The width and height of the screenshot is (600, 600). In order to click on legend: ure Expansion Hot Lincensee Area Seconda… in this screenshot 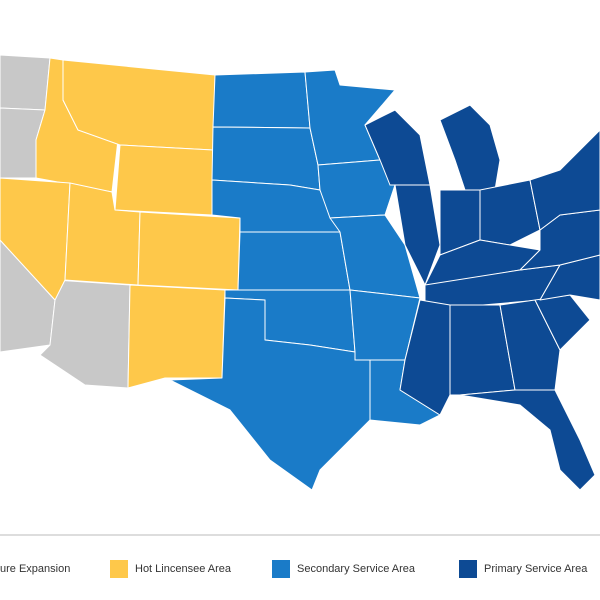, I will do `click(294, 569)`.